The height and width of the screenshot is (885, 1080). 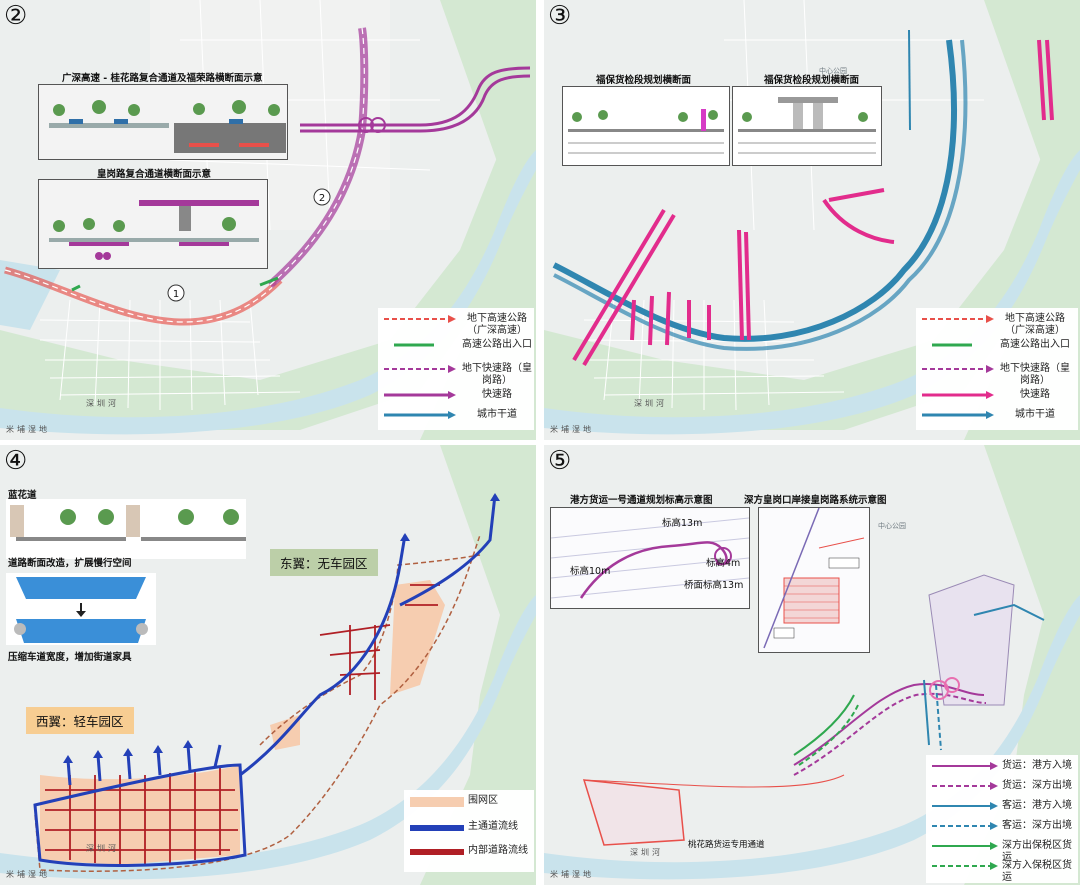 I want to click on marker-1: 1, so click(x=176, y=293).